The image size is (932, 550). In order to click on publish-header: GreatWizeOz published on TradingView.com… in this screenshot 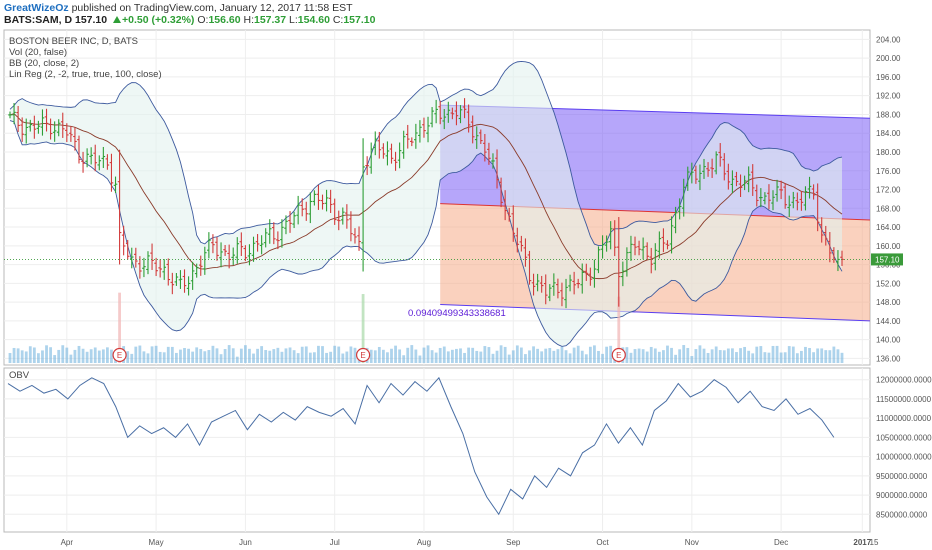, I will do `click(178, 8)`.